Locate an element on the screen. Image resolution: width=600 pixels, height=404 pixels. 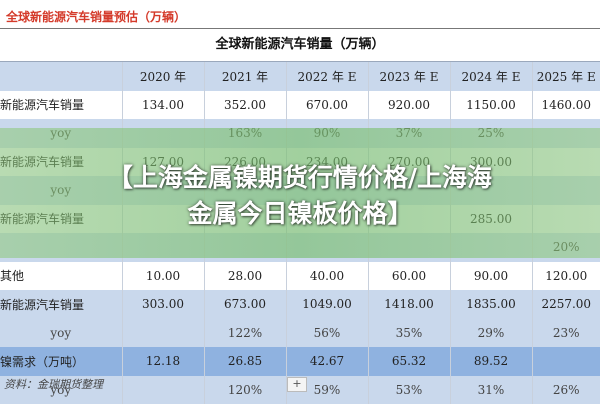
table-cell: 28.00 is located at coordinates (245, 276).